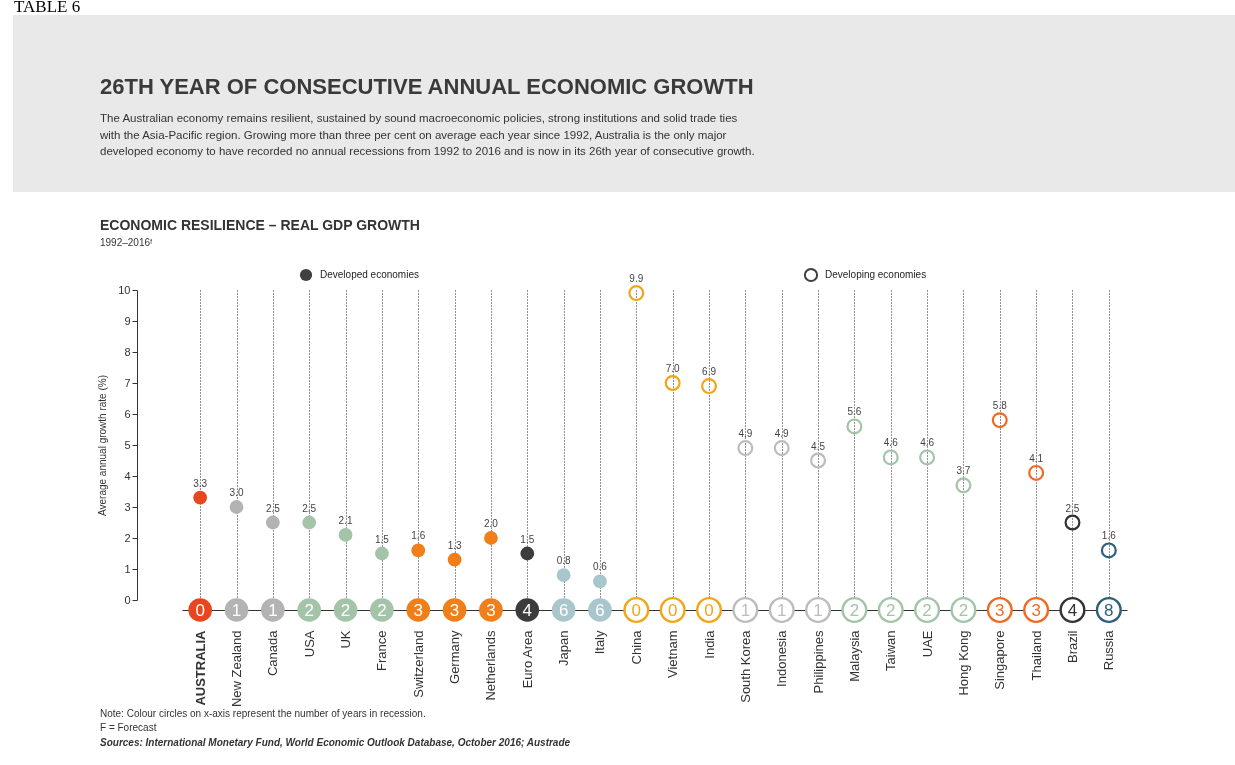  Describe the element at coordinates (273, 653) in the screenshot. I see `x-tick-label: Canada` at that location.